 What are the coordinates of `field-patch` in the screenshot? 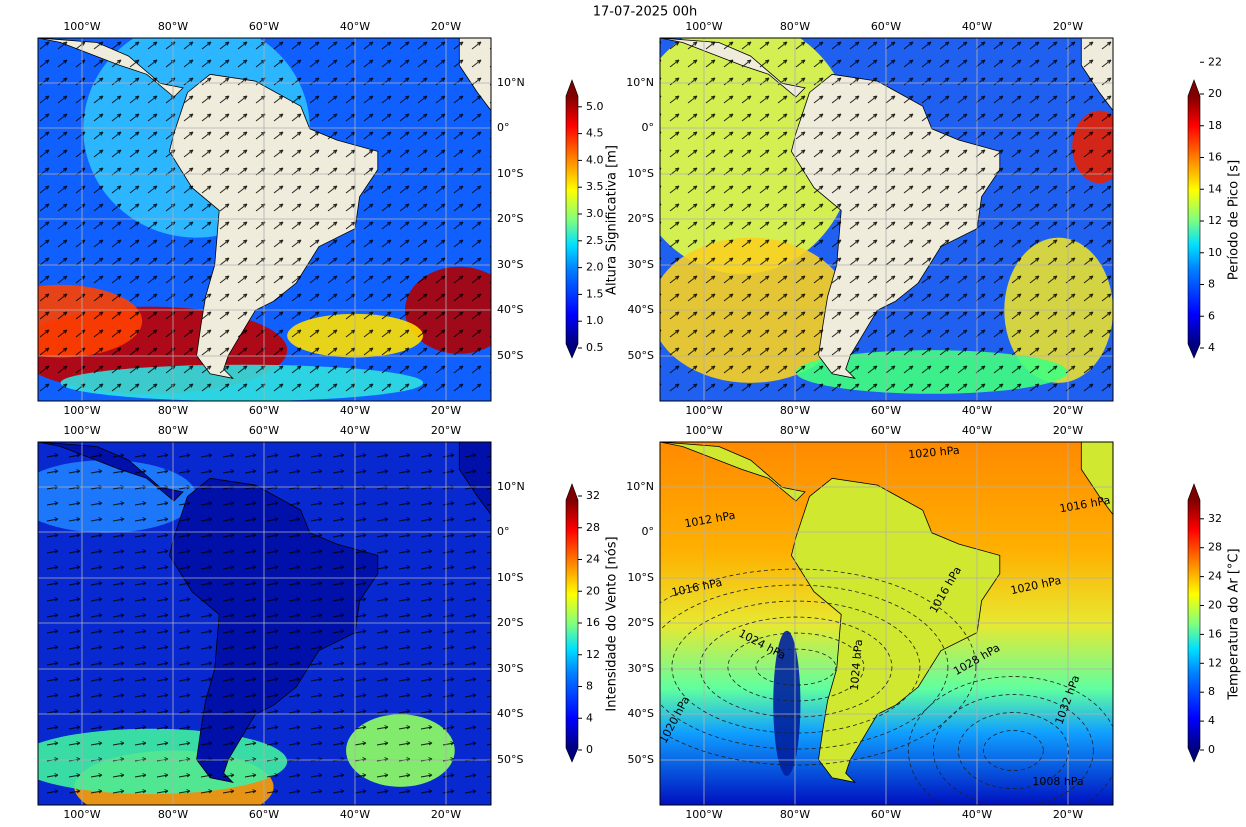 It's located at (787, 703).